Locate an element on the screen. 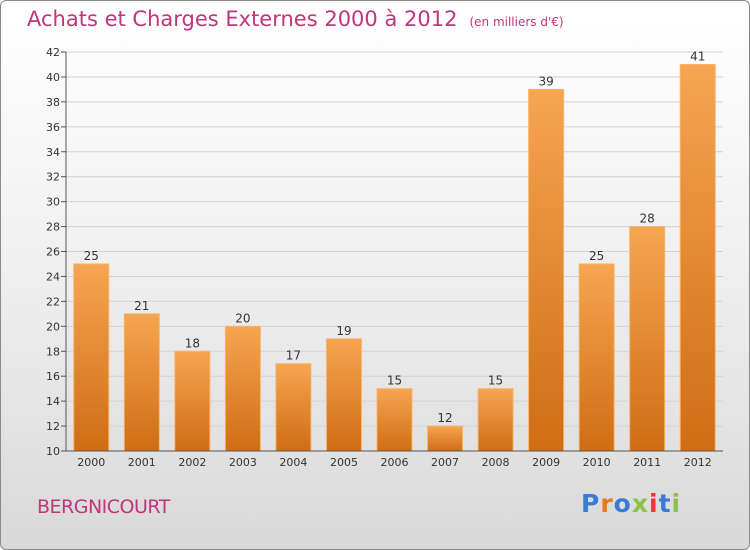  y-tick-label: 36 is located at coordinates (53, 127).